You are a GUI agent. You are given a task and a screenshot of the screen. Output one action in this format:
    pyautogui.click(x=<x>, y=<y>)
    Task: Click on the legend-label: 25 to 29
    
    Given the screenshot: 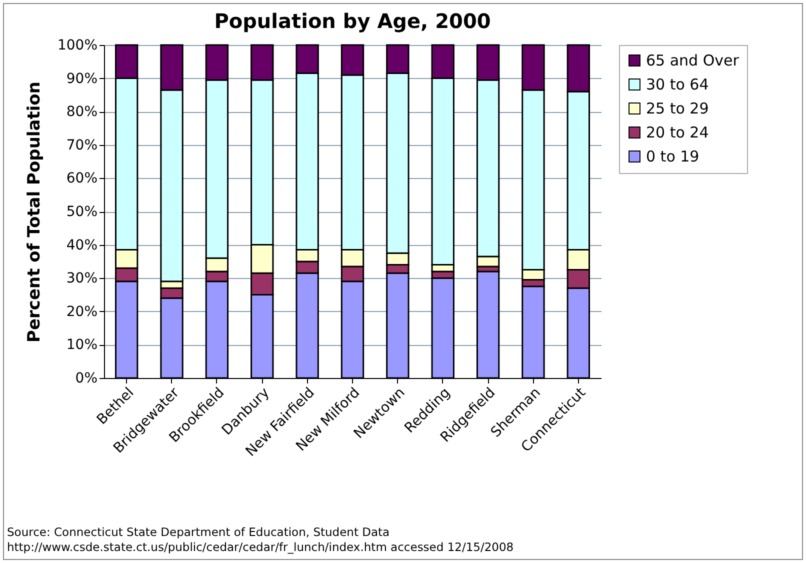 What is the action you would take?
    pyautogui.click(x=677, y=109)
    